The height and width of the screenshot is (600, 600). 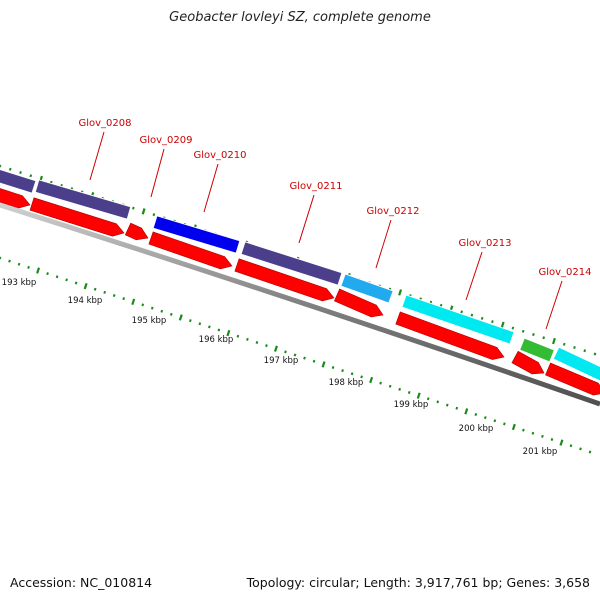 I want to click on scale-label: 197 kbp, so click(x=281, y=361).